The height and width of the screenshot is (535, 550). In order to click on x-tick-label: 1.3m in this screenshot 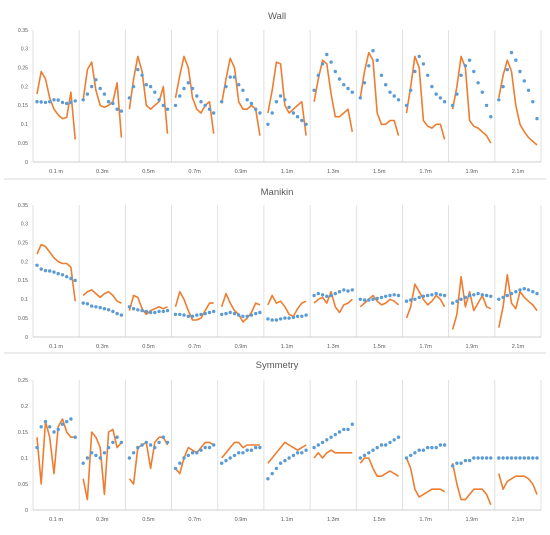, I will do `click(333, 347)`.